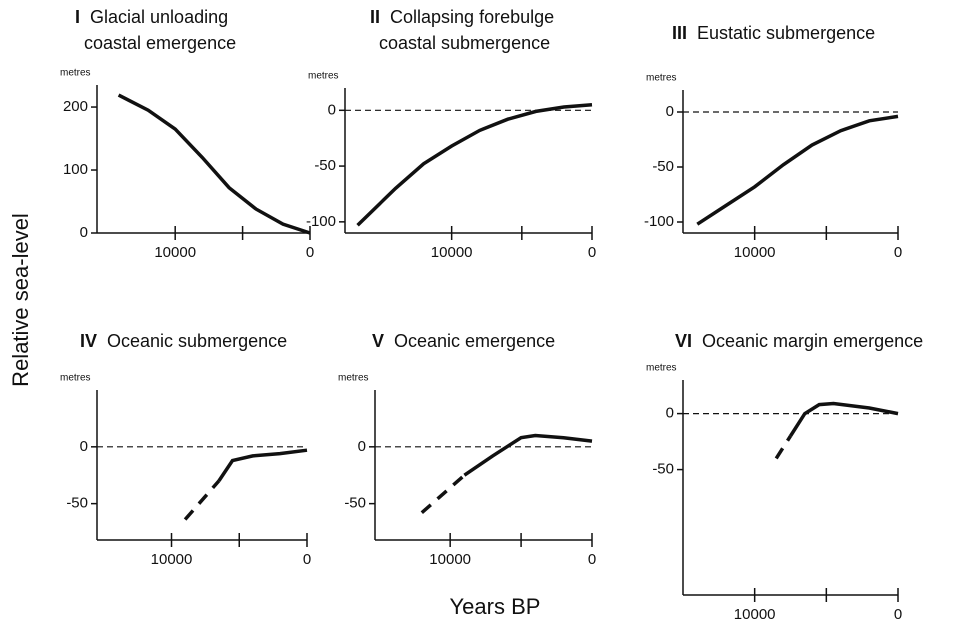 The height and width of the screenshot is (630, 979). I want to click on x-axis-label: Years BP, so click(495, 606).